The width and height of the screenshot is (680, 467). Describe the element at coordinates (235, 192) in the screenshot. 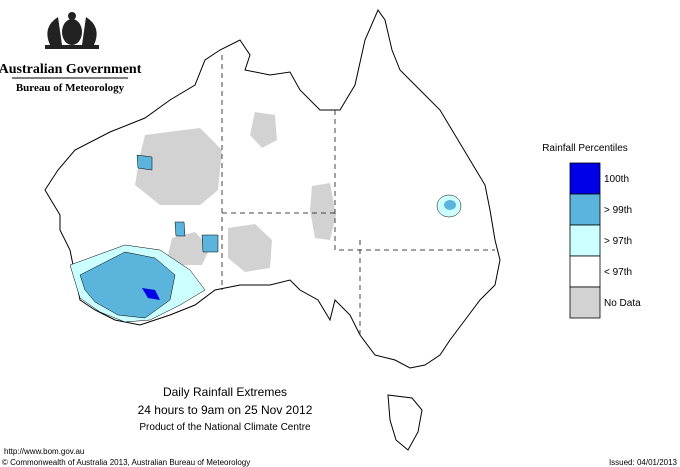

I see `no-data-areas` at that location.